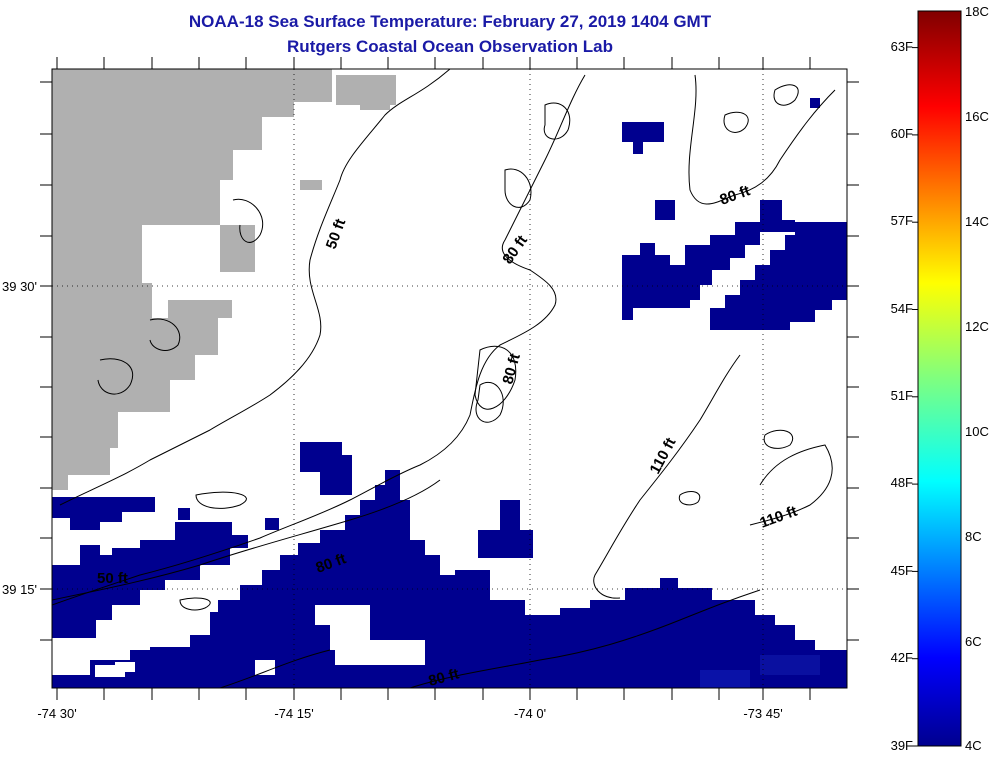 The image size is (992, 761). Describe the element at coordinates (530, 713) in the screenshot. I see `lon-label: -74 0'` at that location.